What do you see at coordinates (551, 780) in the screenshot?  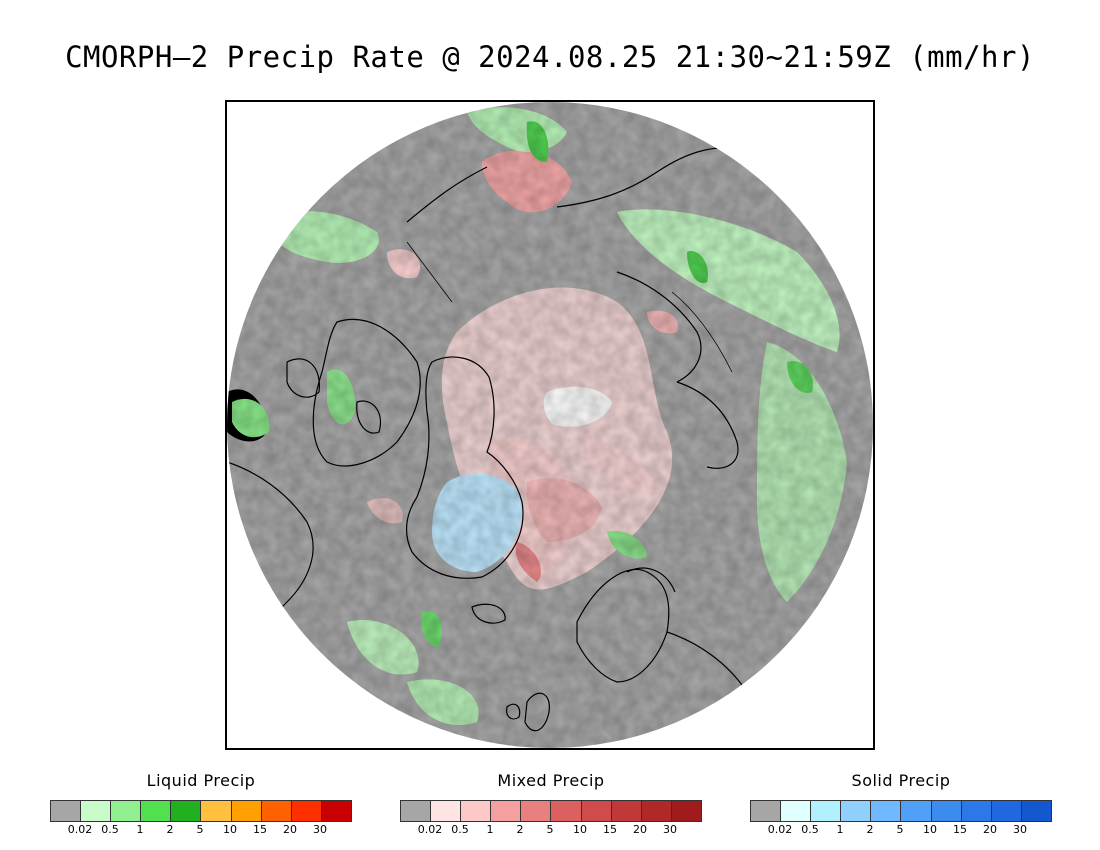 I see `legend-title: Mixed Precip` at bounding box center [551, 780].